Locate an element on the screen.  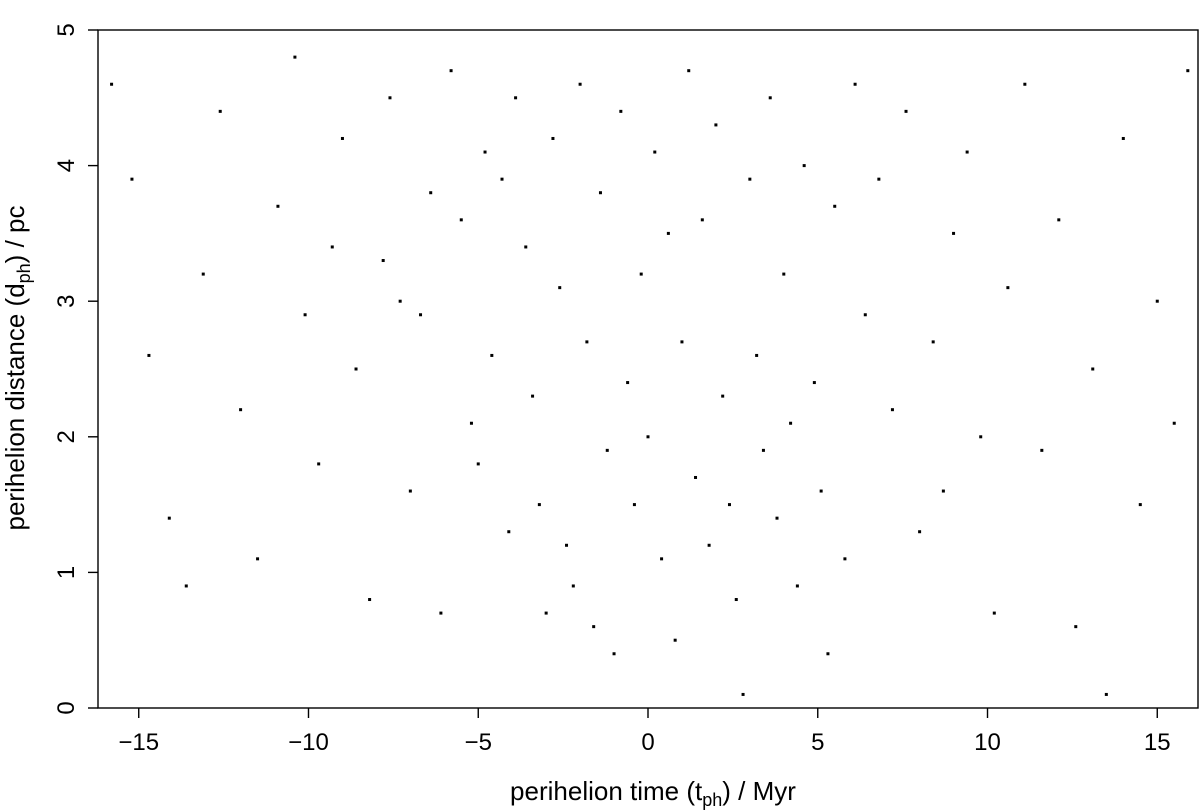
y-axis-title-prefix: perihelion distance (d is located at coordinates (15, 406).